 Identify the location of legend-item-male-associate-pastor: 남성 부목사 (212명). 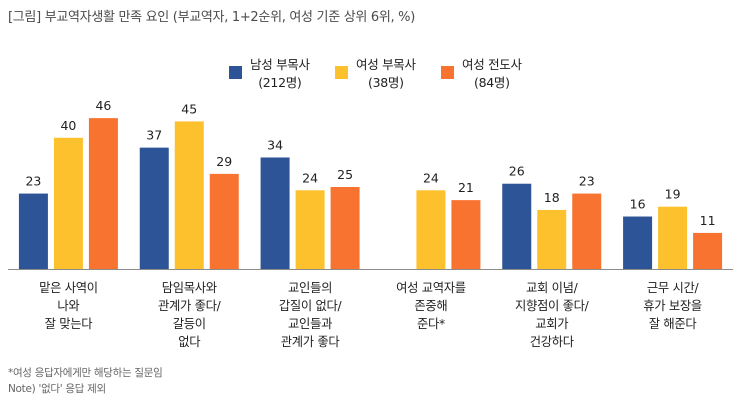
(269, 74).